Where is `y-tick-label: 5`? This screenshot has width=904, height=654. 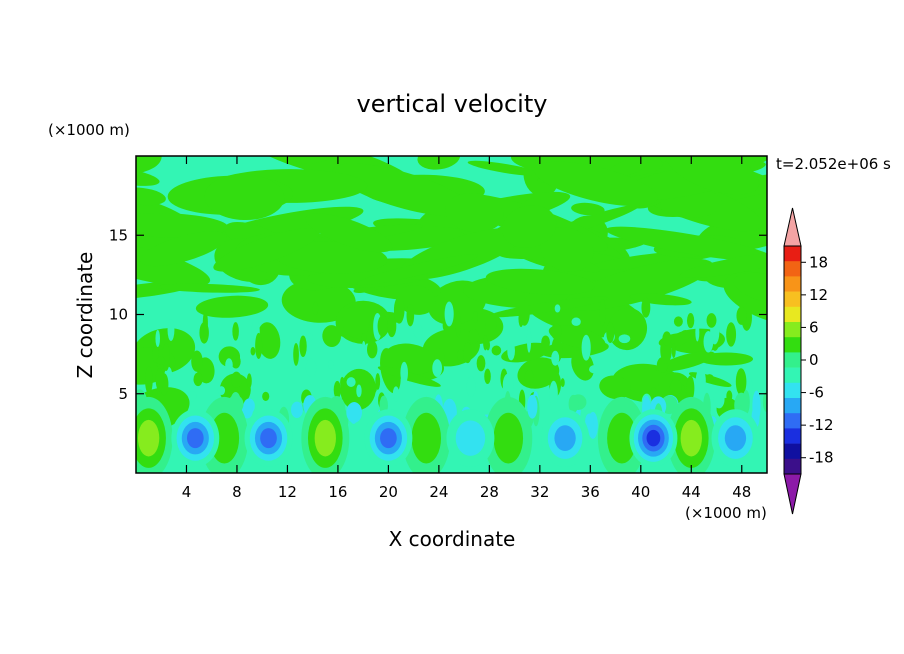
y-tick-label: 5 is located at coordinates (123, 394).